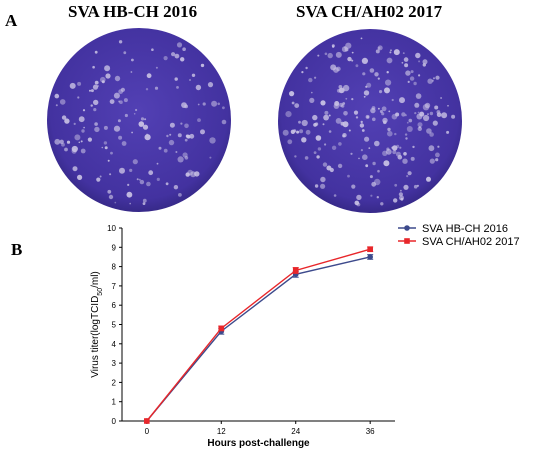  I want to click on y-tick-label: 10, so click(111, 228).